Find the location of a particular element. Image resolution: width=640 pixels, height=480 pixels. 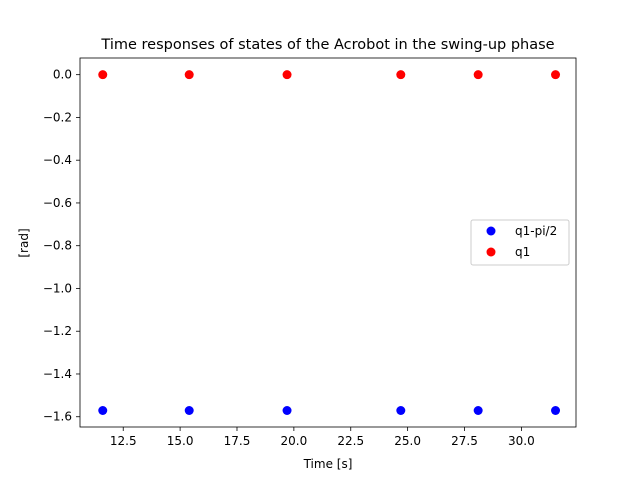

y-tick-label: −1.4 is located at coordinates (57, 374).